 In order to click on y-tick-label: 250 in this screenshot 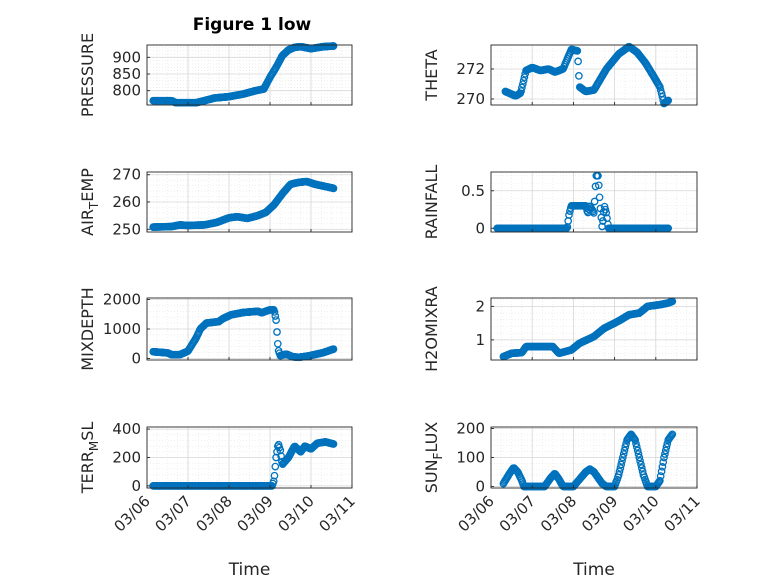, I will do `click(126, 229)`.